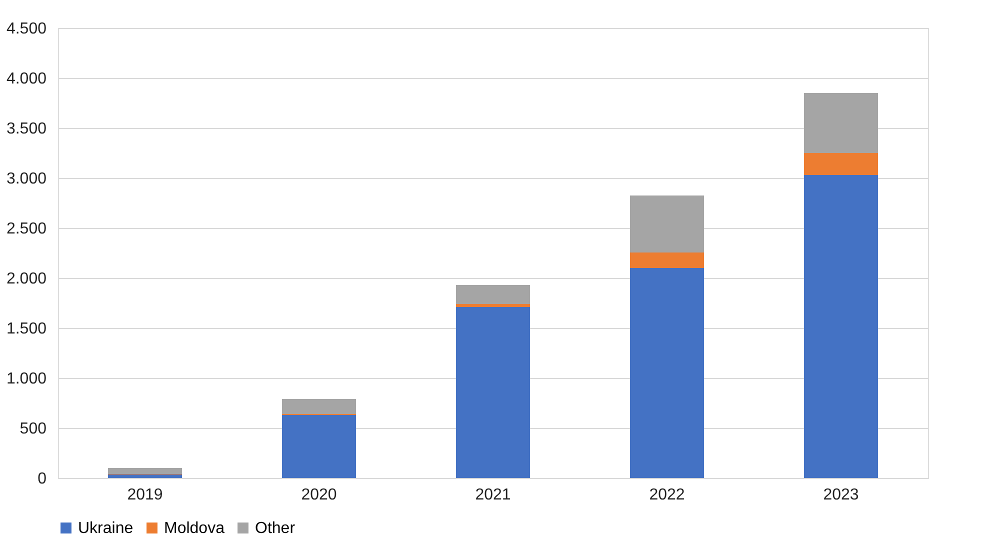  Describe the element at coordinates (26, 379) in the screenshot. I see `y-tick-label: 1.000` at that location.